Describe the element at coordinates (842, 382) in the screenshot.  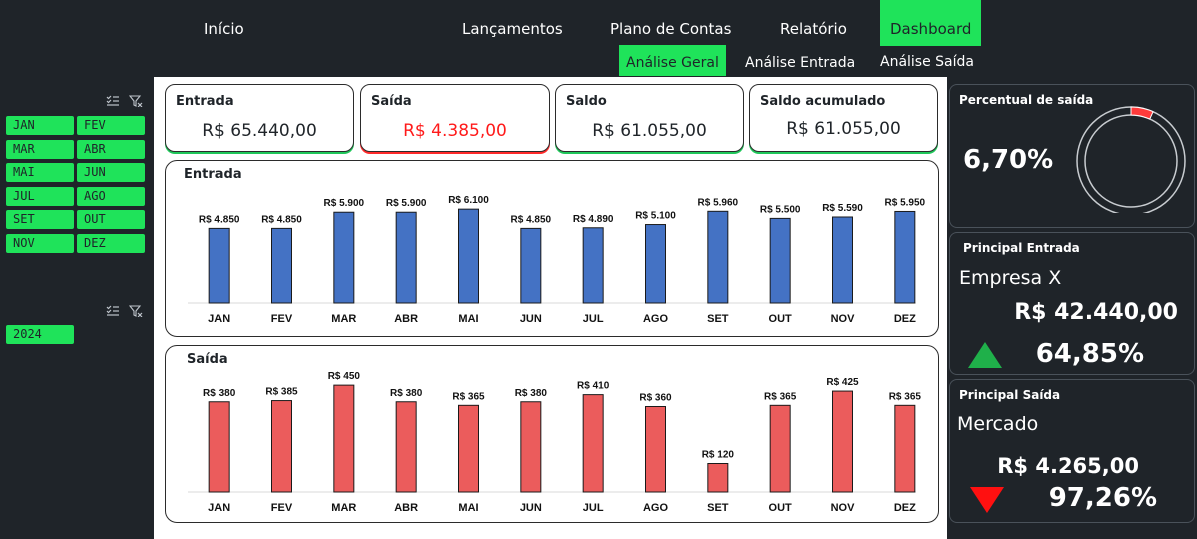
I see `data-label: R$ 425` at that location.